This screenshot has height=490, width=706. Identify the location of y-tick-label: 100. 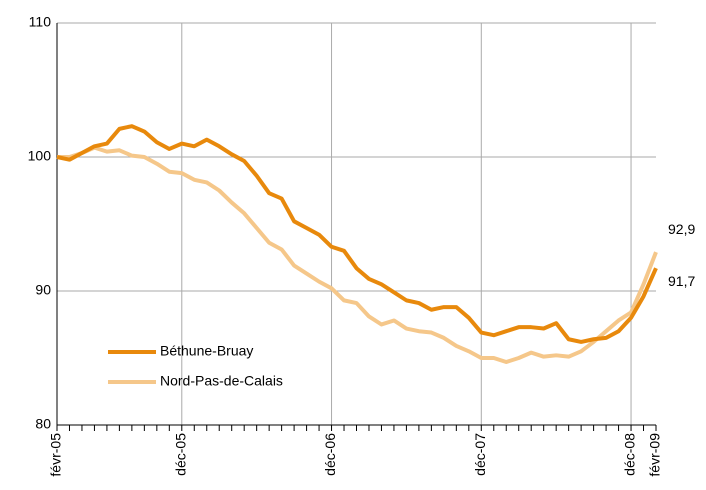
(40, 156).